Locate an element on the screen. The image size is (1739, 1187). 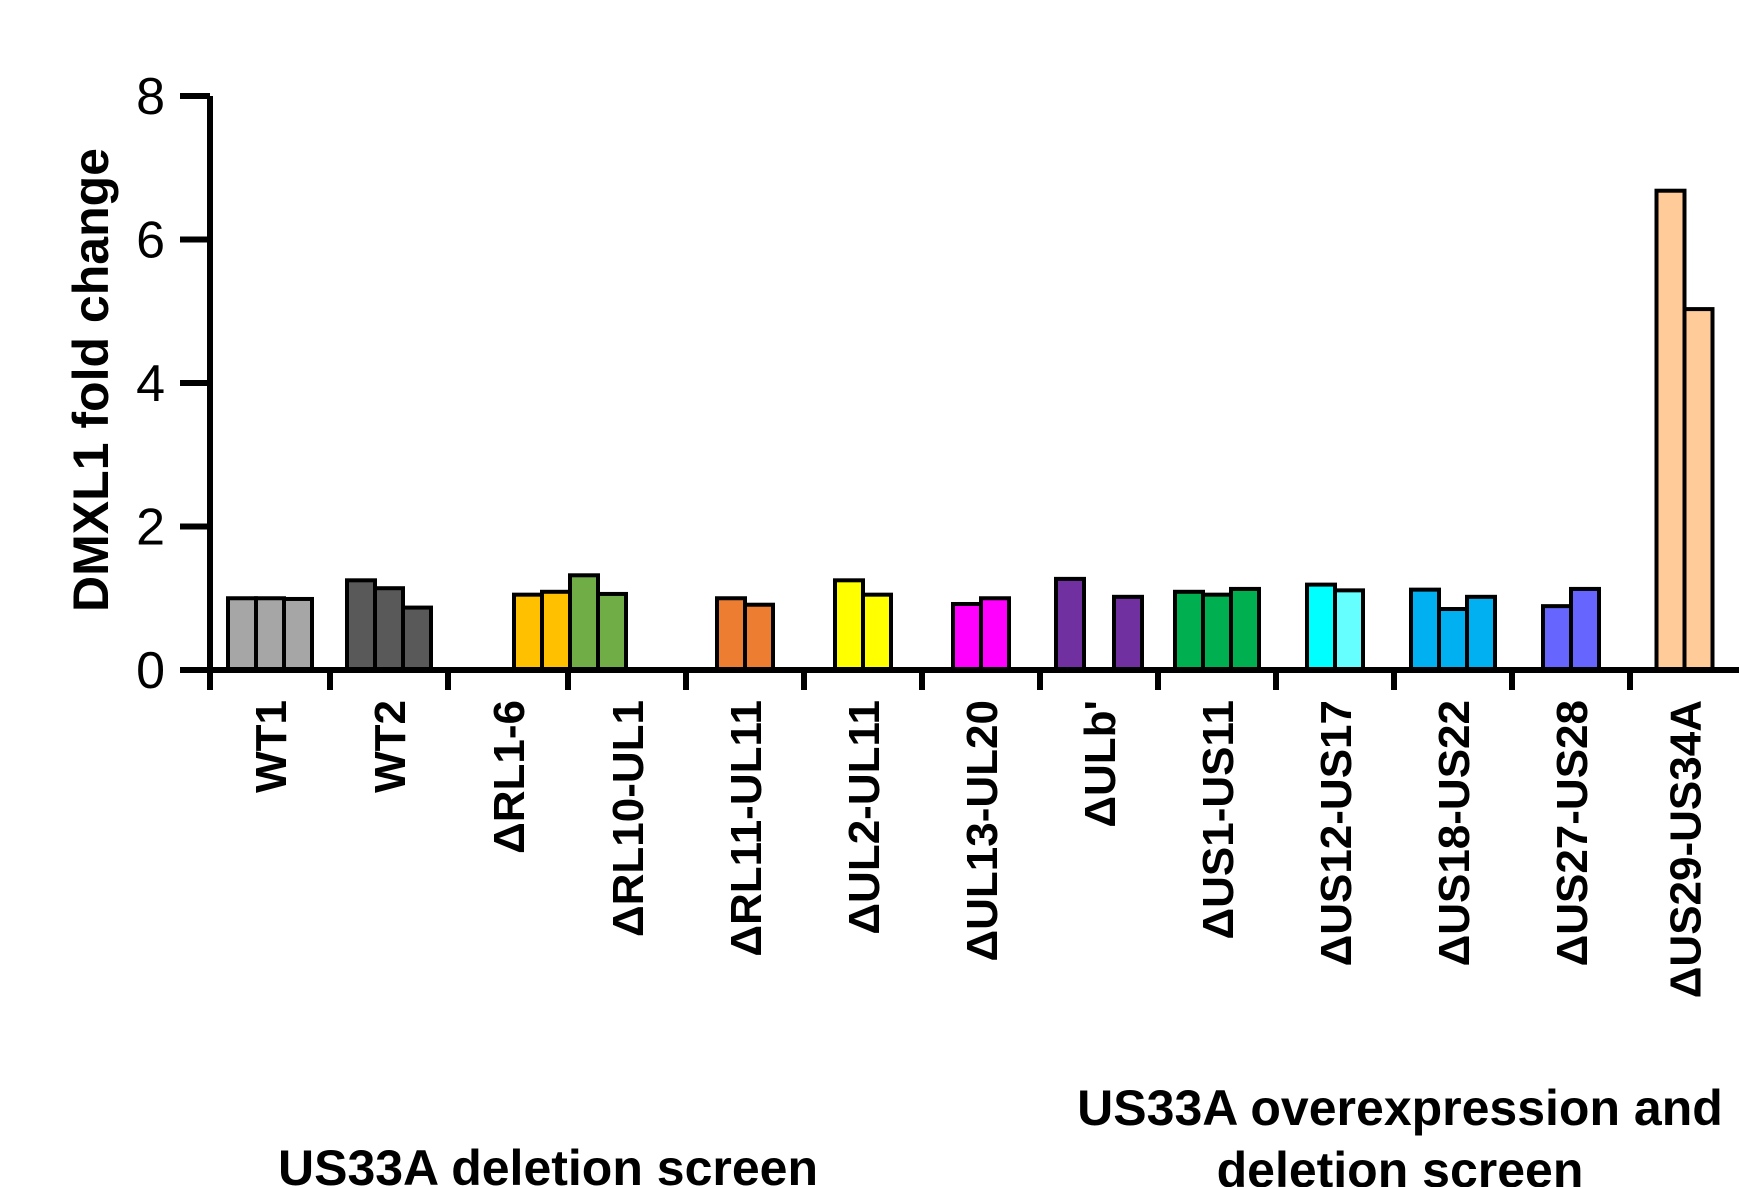
x-tick-label: ΔRL10-UL1 is located at coordinates (628, 818).